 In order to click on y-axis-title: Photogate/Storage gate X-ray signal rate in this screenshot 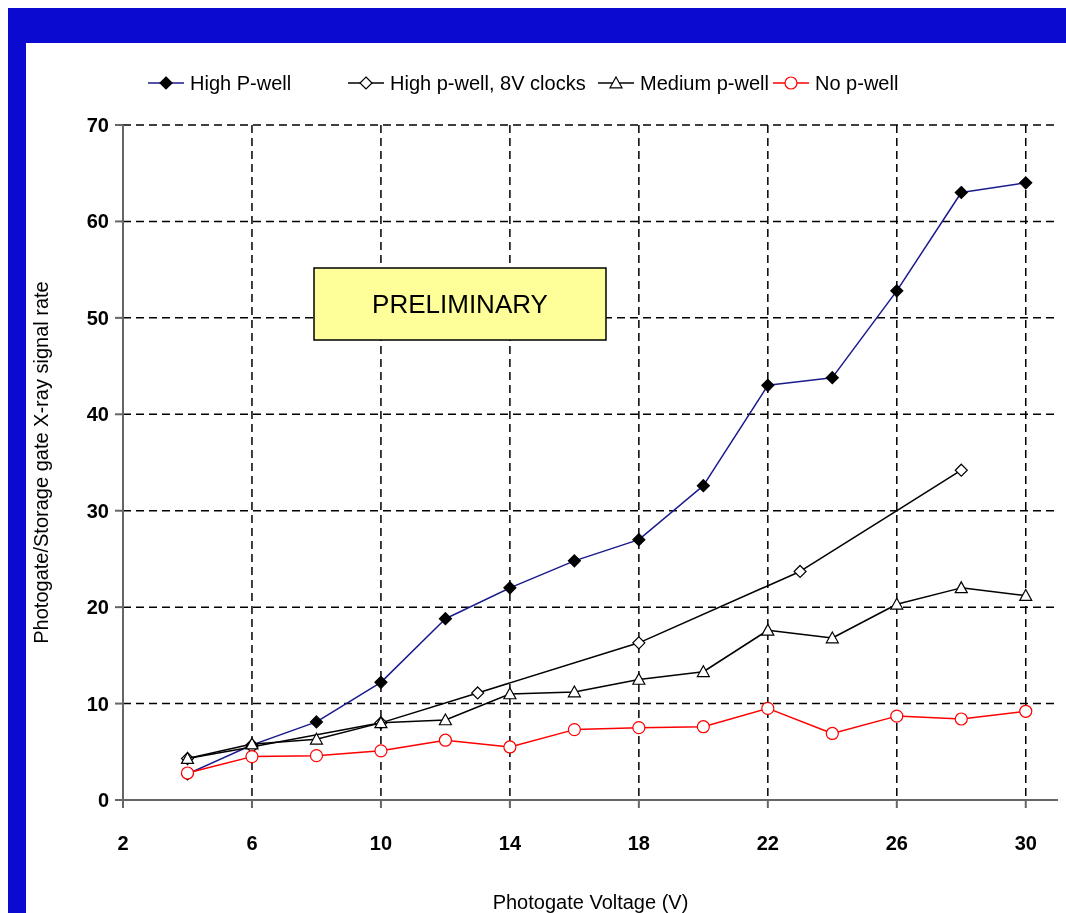, I will do `click(41, 462)`.